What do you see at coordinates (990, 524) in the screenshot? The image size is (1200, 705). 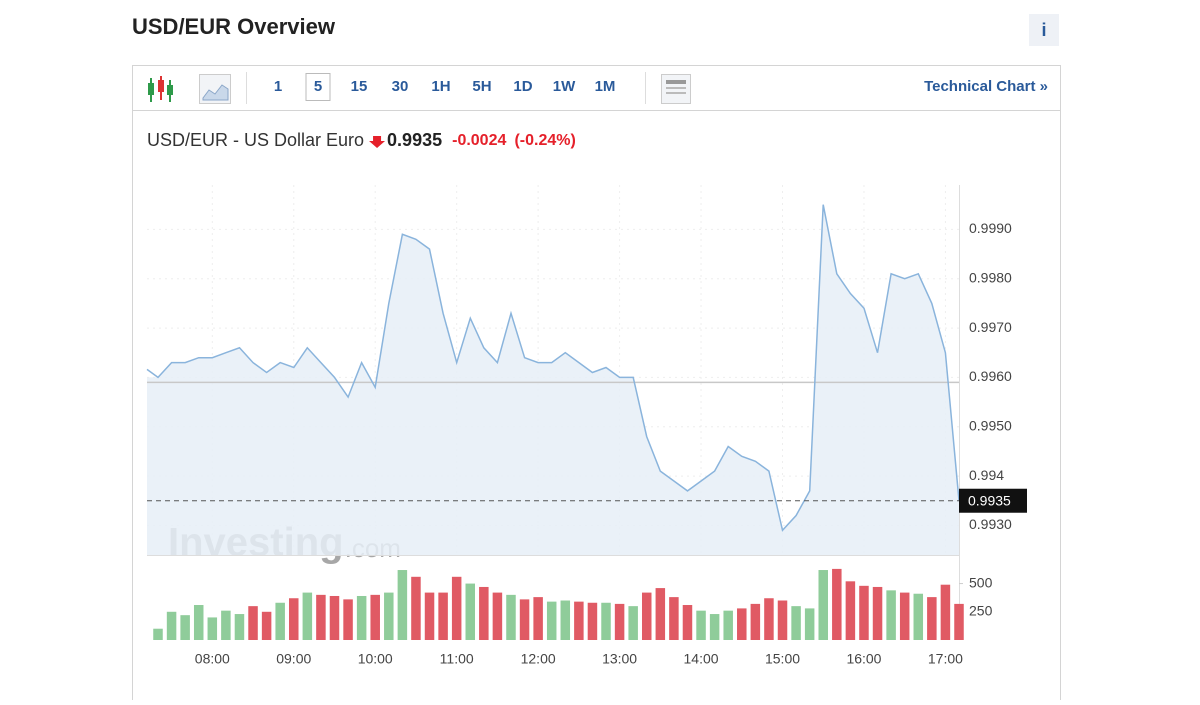 I see `y-tick-label: 0.9930` at bounding box center [990, 524].